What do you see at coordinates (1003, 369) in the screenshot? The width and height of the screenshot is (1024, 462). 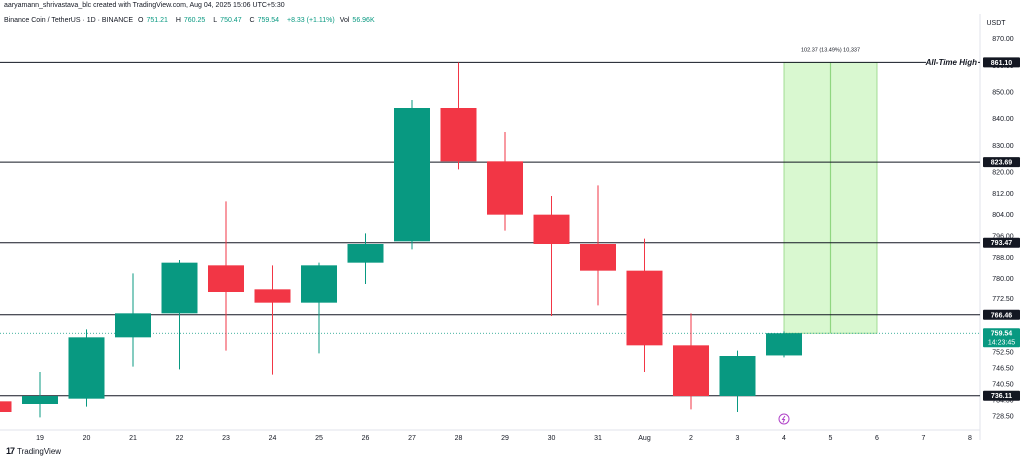 I see `y-tick-label: 746.50` at bounding box center [1003, 369].